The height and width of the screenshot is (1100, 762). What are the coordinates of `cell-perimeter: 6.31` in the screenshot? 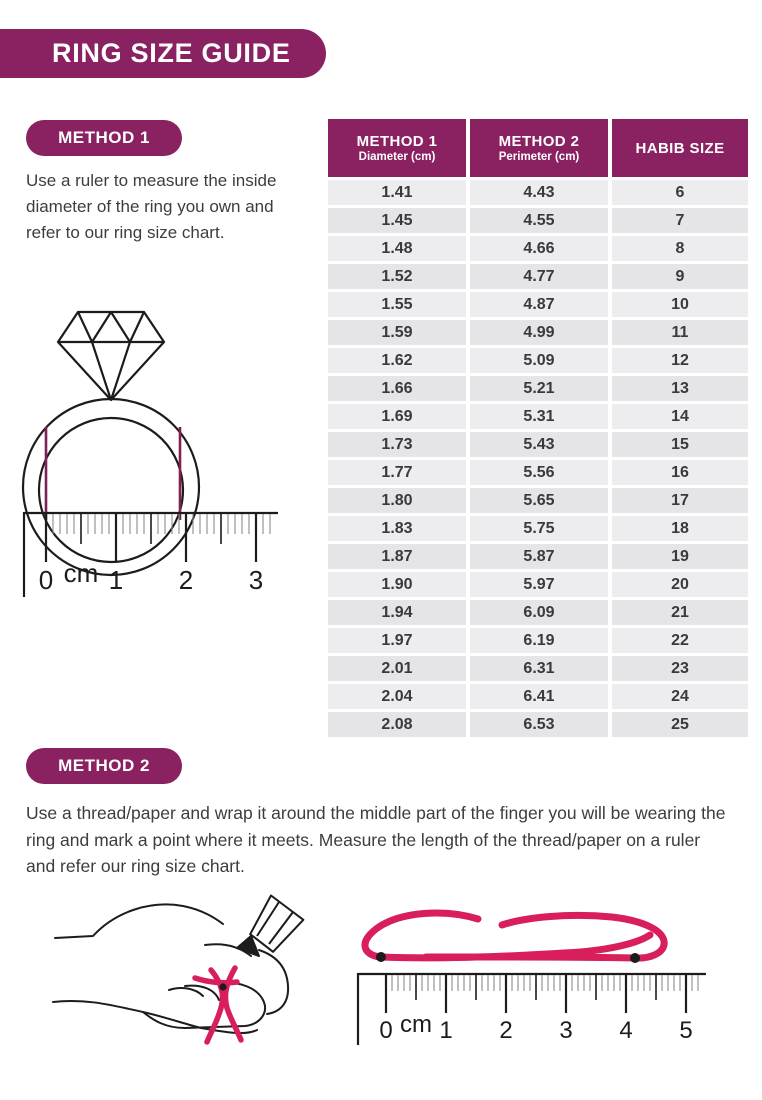 It's located at (539, 668).